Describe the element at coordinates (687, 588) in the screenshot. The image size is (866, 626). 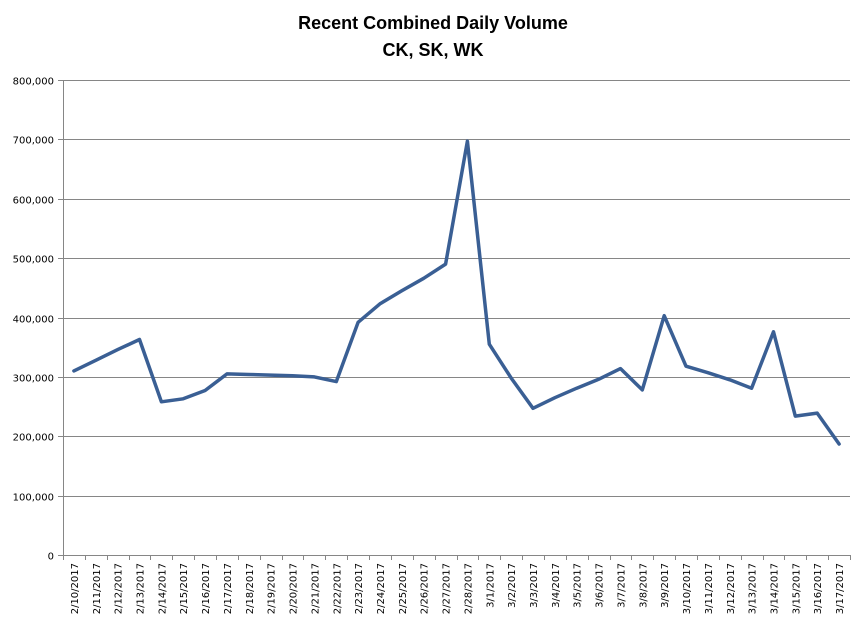
I see `x-tick-label: 3/10/2017` at that location.